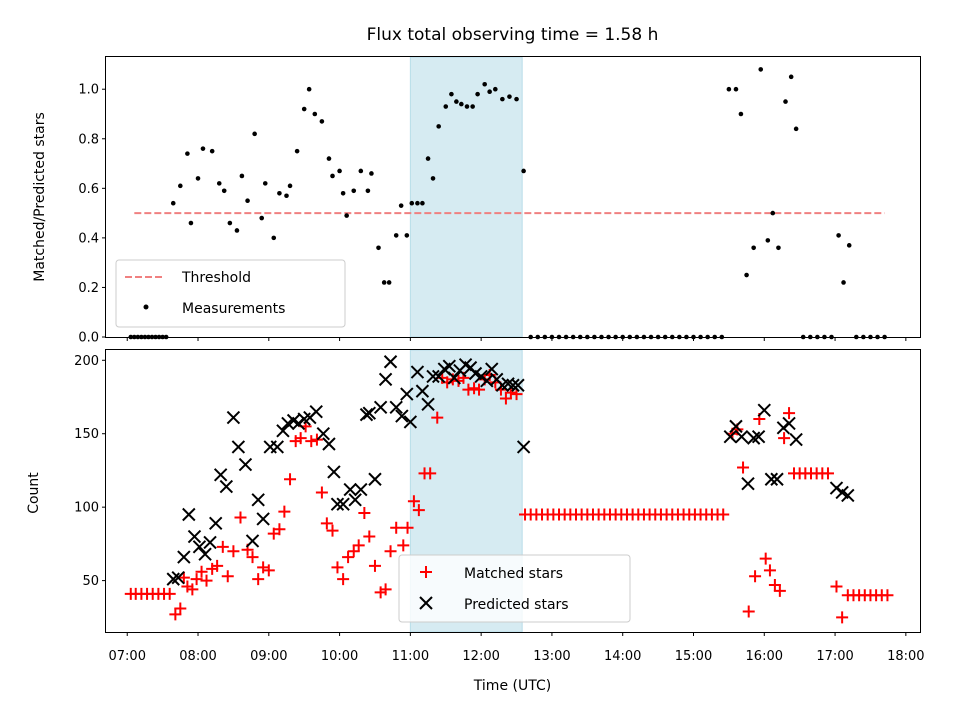  Describe the element at coordinates (86, 434) in the screenshot. I see `bottom-y-tick-label: 150` at that location.